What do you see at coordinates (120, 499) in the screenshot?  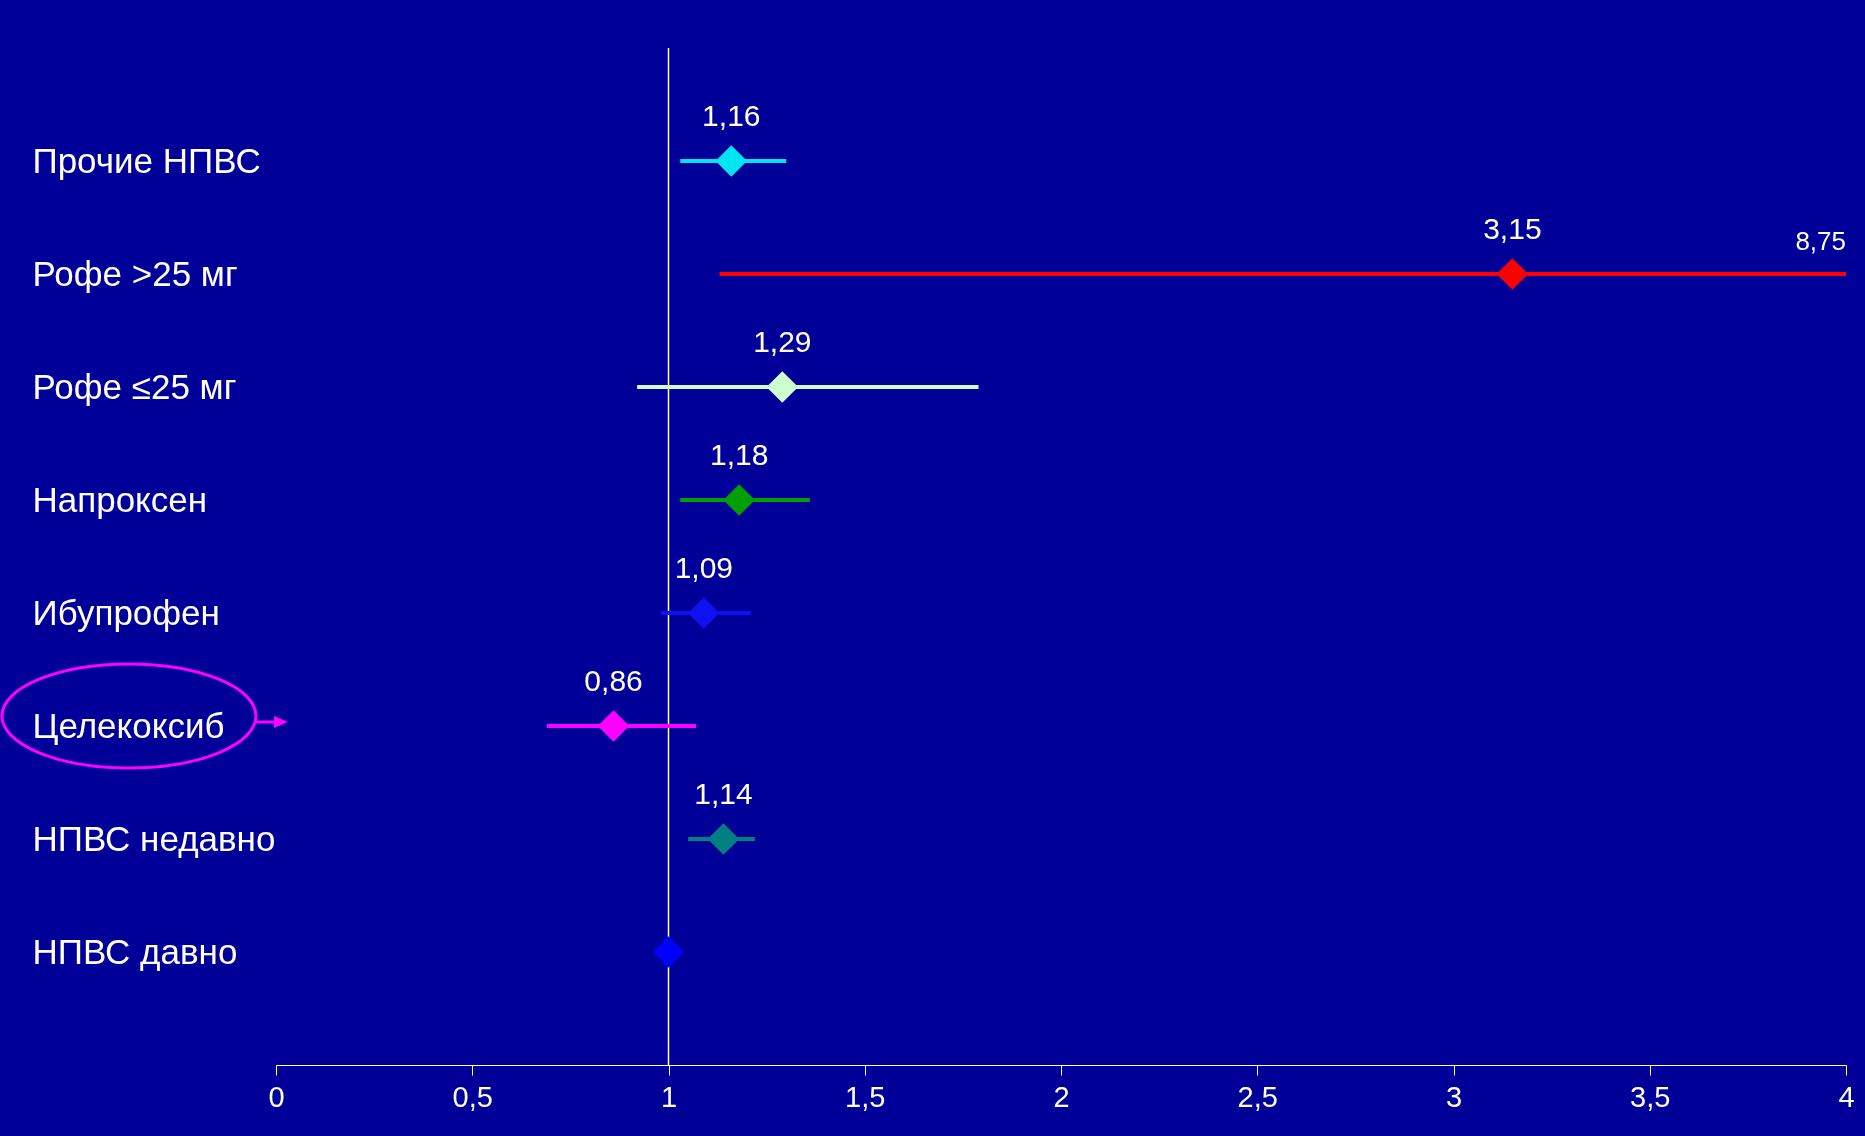 I see `y-tick-label: Напроксен` at bounding box center [120, 499].